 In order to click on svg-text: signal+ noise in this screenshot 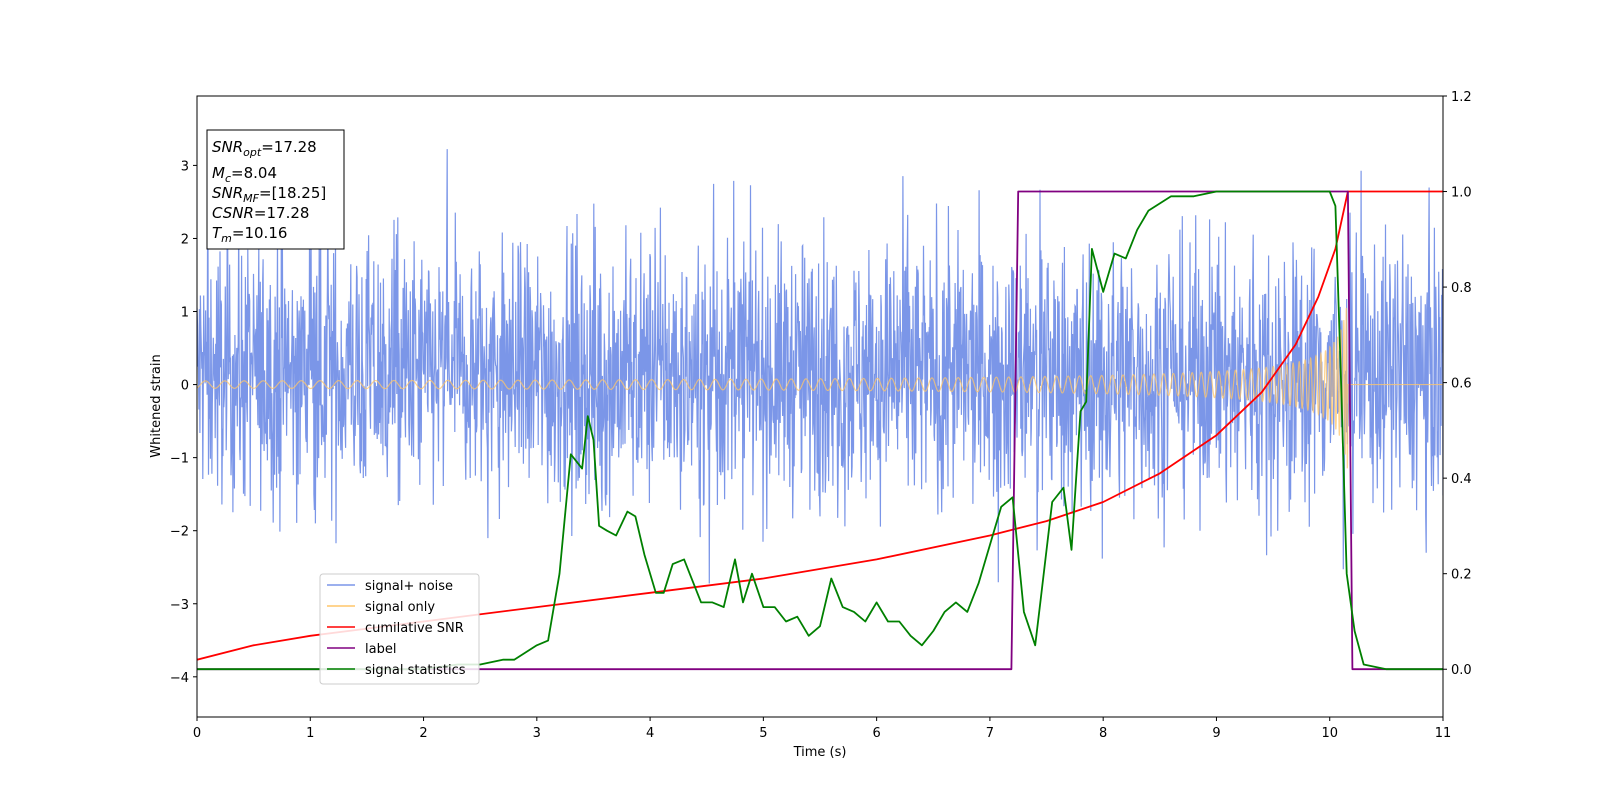, I will do `click(409, 586)`.